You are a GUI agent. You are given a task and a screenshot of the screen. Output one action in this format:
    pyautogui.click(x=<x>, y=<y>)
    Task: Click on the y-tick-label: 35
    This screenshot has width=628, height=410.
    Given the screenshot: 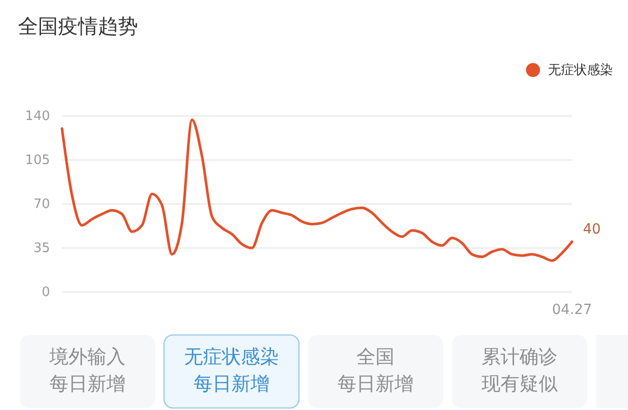 What is the action you would take?
    pyautogui.click(x=41, y=248)
    